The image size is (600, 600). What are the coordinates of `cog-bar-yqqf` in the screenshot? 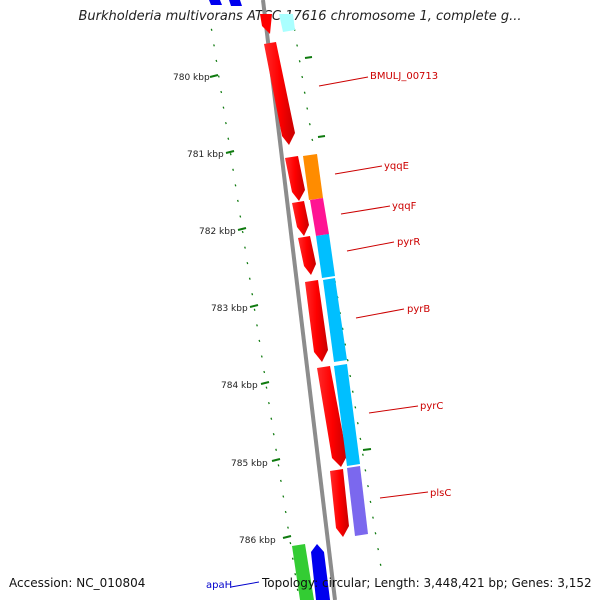 It's located at (319, 217).